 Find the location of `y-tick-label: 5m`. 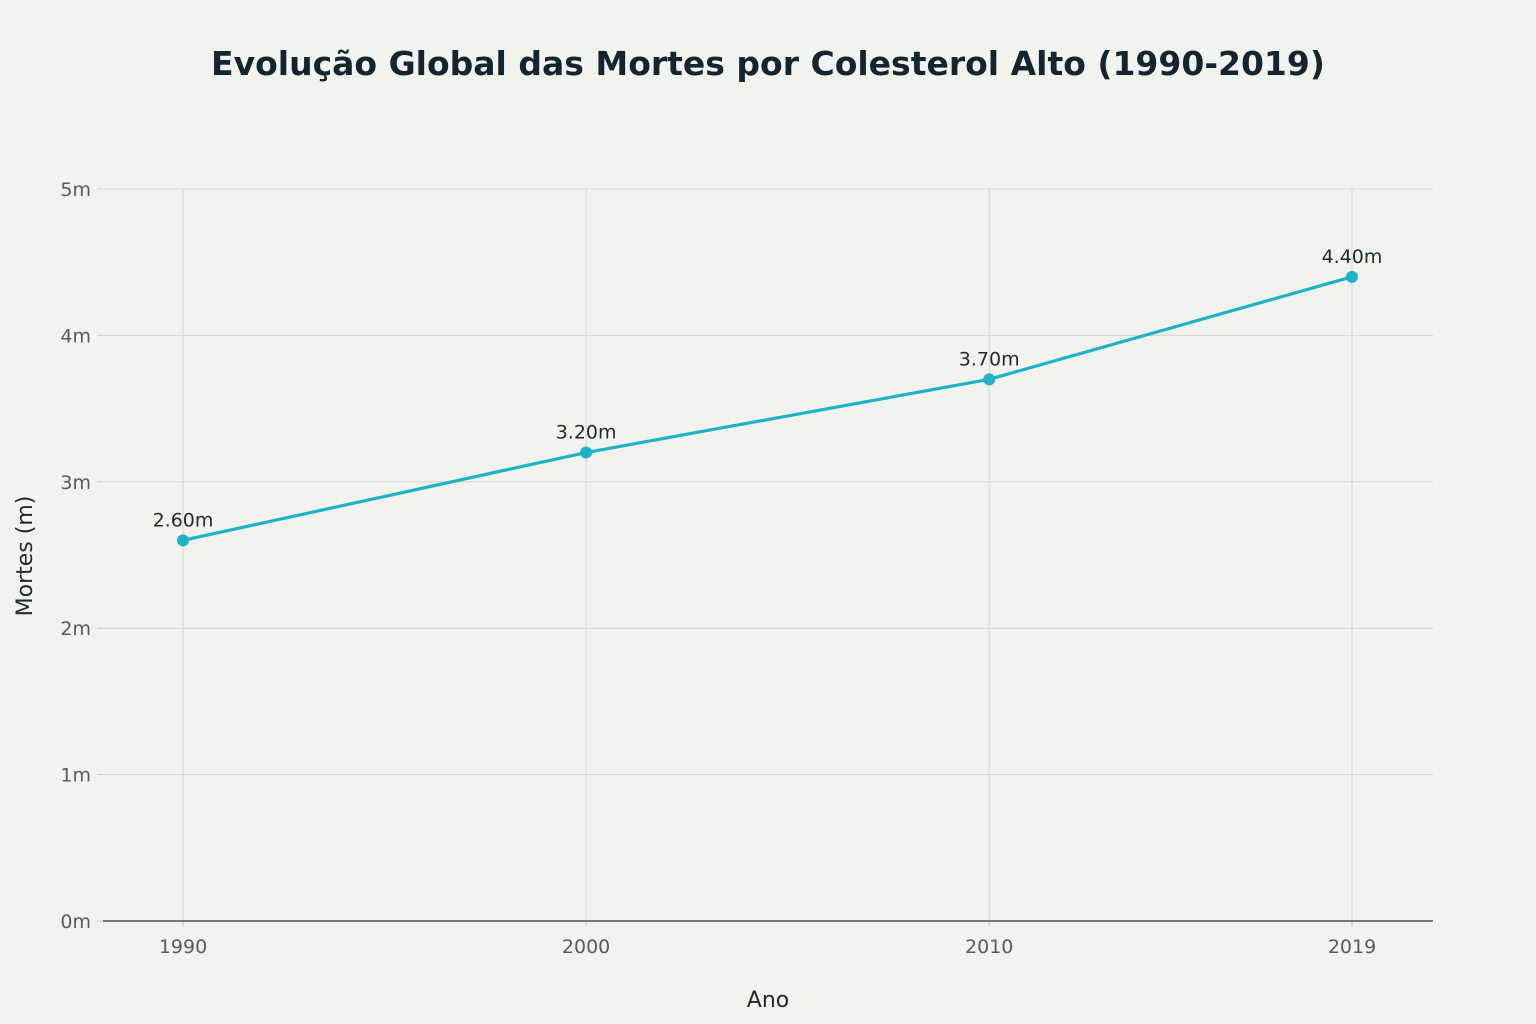

y-tick-label: 5m is located at coordinates (75, 190).